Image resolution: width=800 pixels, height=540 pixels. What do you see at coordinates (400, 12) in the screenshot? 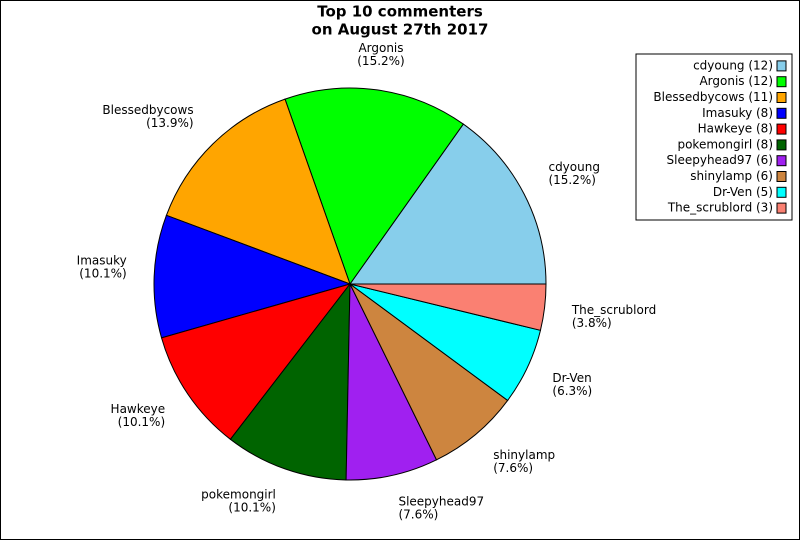
I see `chart-title: Top 10 commenters` at bounding box center [400, 12].